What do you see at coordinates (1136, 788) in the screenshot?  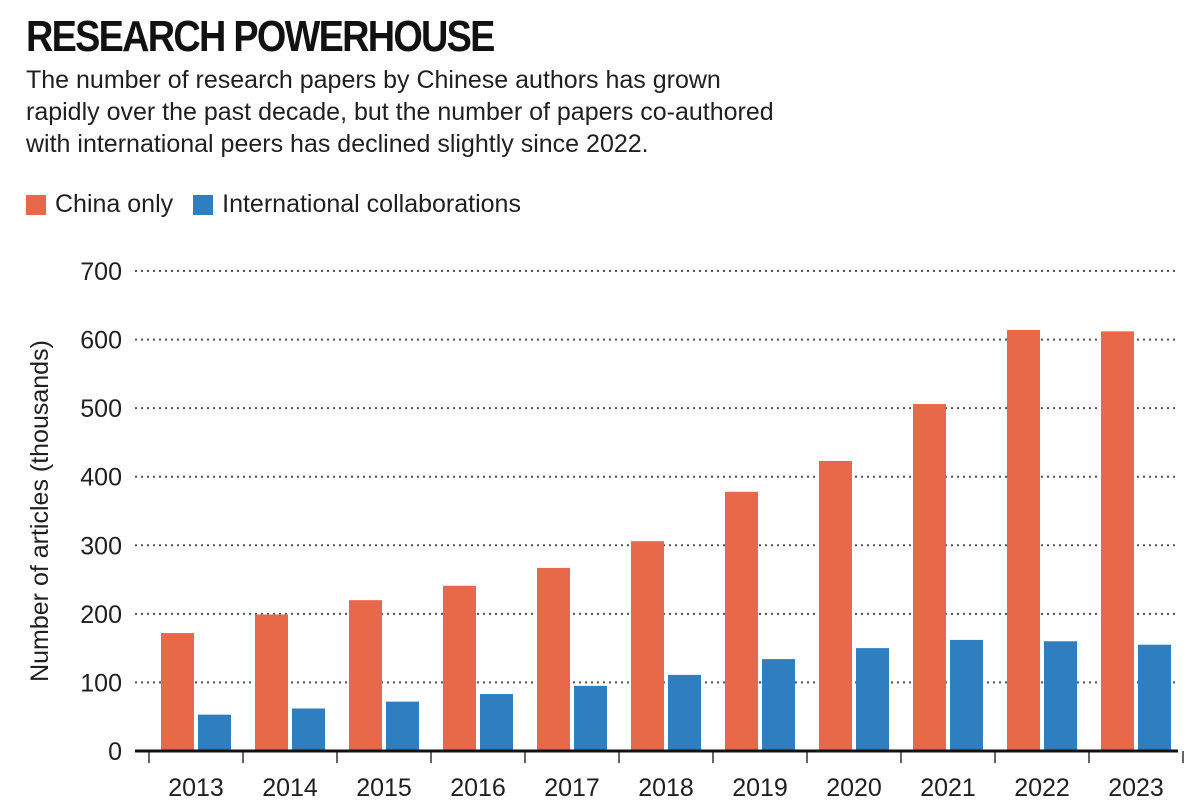 I see `x-tick-label: 2023` at bounding box center [1136, 788].